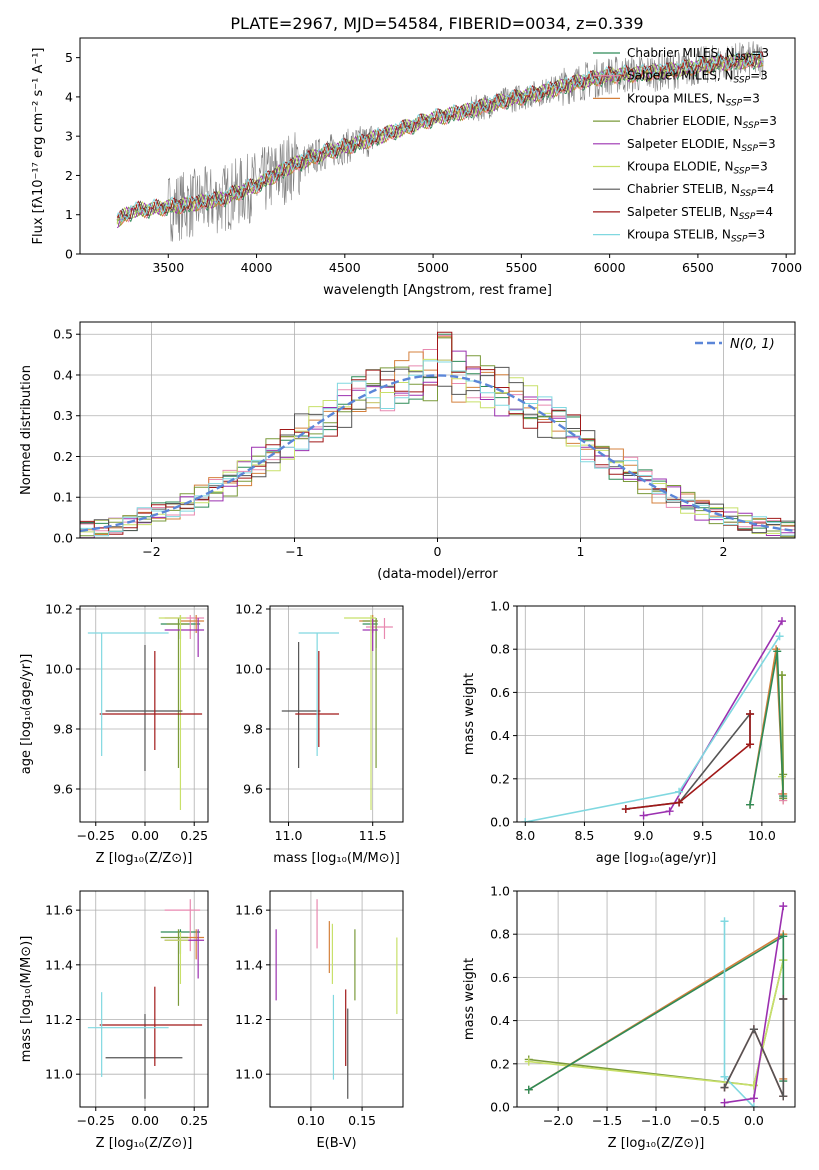 The width and height of the screenshot is (819, 1170). I want to click on x-tick-label: 6500, so click(698, 267).